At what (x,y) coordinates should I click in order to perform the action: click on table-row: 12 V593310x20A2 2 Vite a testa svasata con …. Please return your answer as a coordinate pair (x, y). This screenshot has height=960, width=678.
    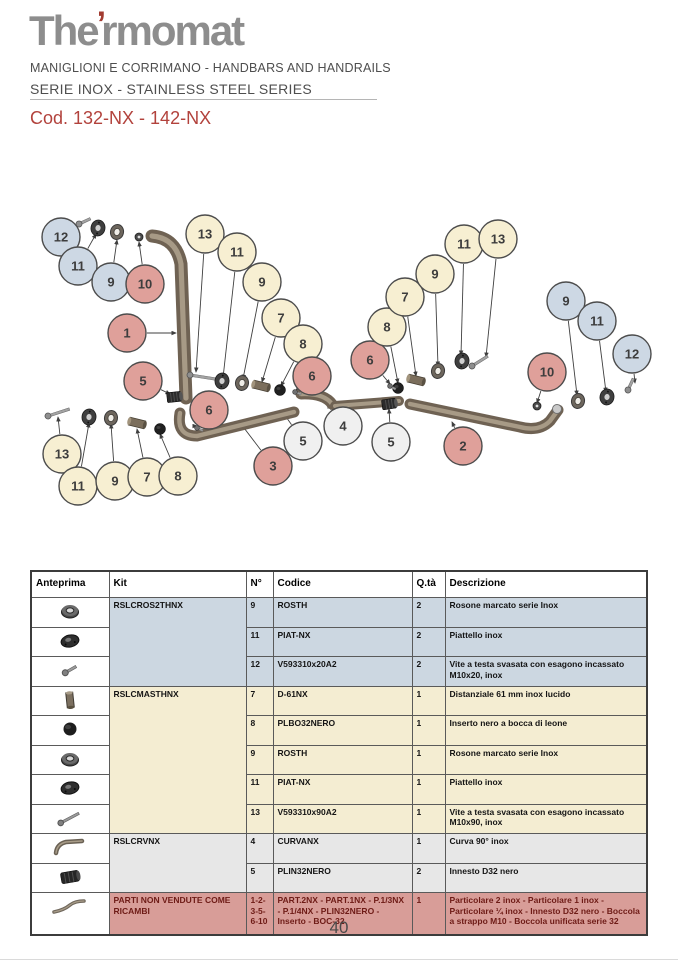
    Looking at the image, I should click on (339, 671).